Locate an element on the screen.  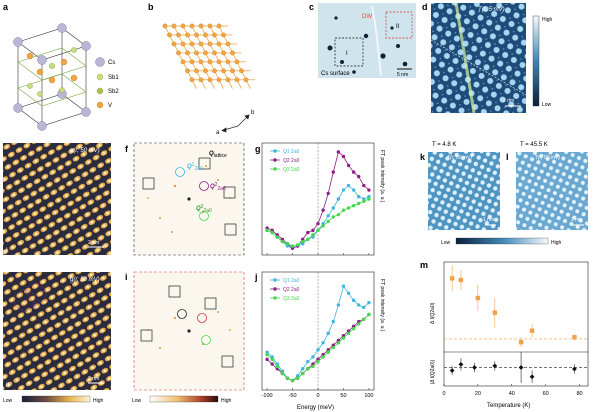
ylabel-m-top: Δ I(Q2a0) is located at coordinates (433, 313).